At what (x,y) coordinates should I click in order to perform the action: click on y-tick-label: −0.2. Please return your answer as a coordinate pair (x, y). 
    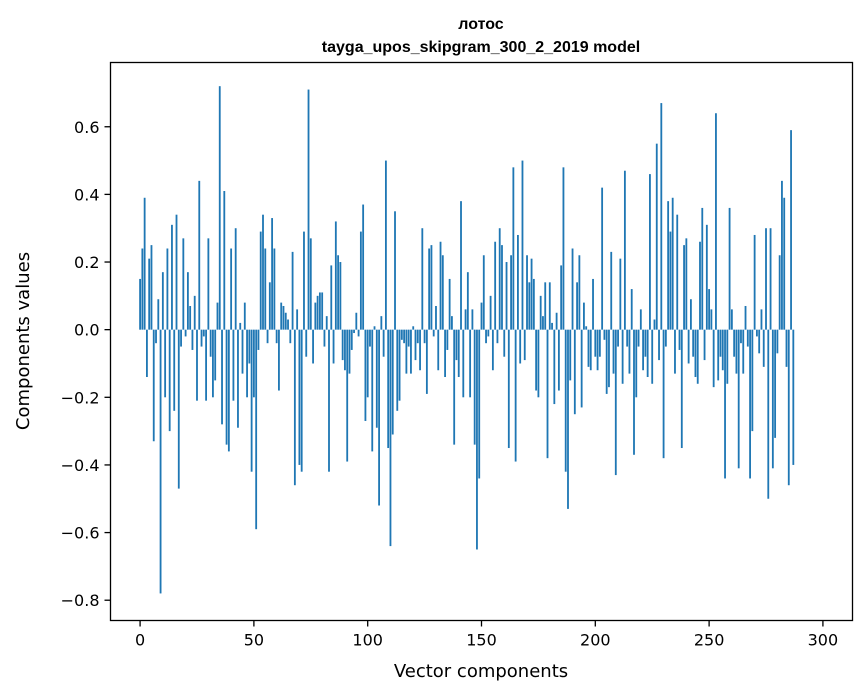
    Looking at the image, I should click on (80, 397).